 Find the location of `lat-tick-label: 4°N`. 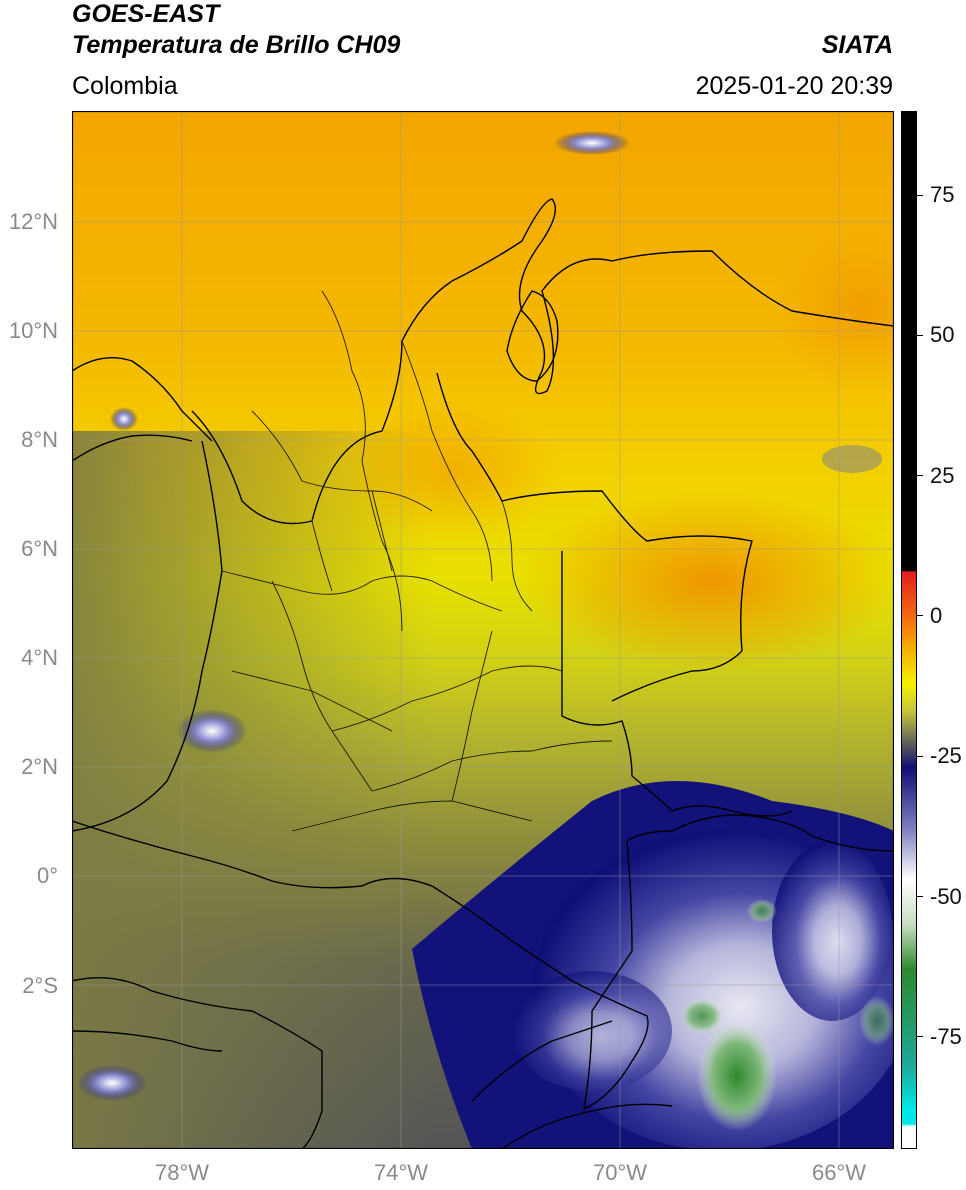

lat-tick-label: 4°N is located at coordinates (39, 657).